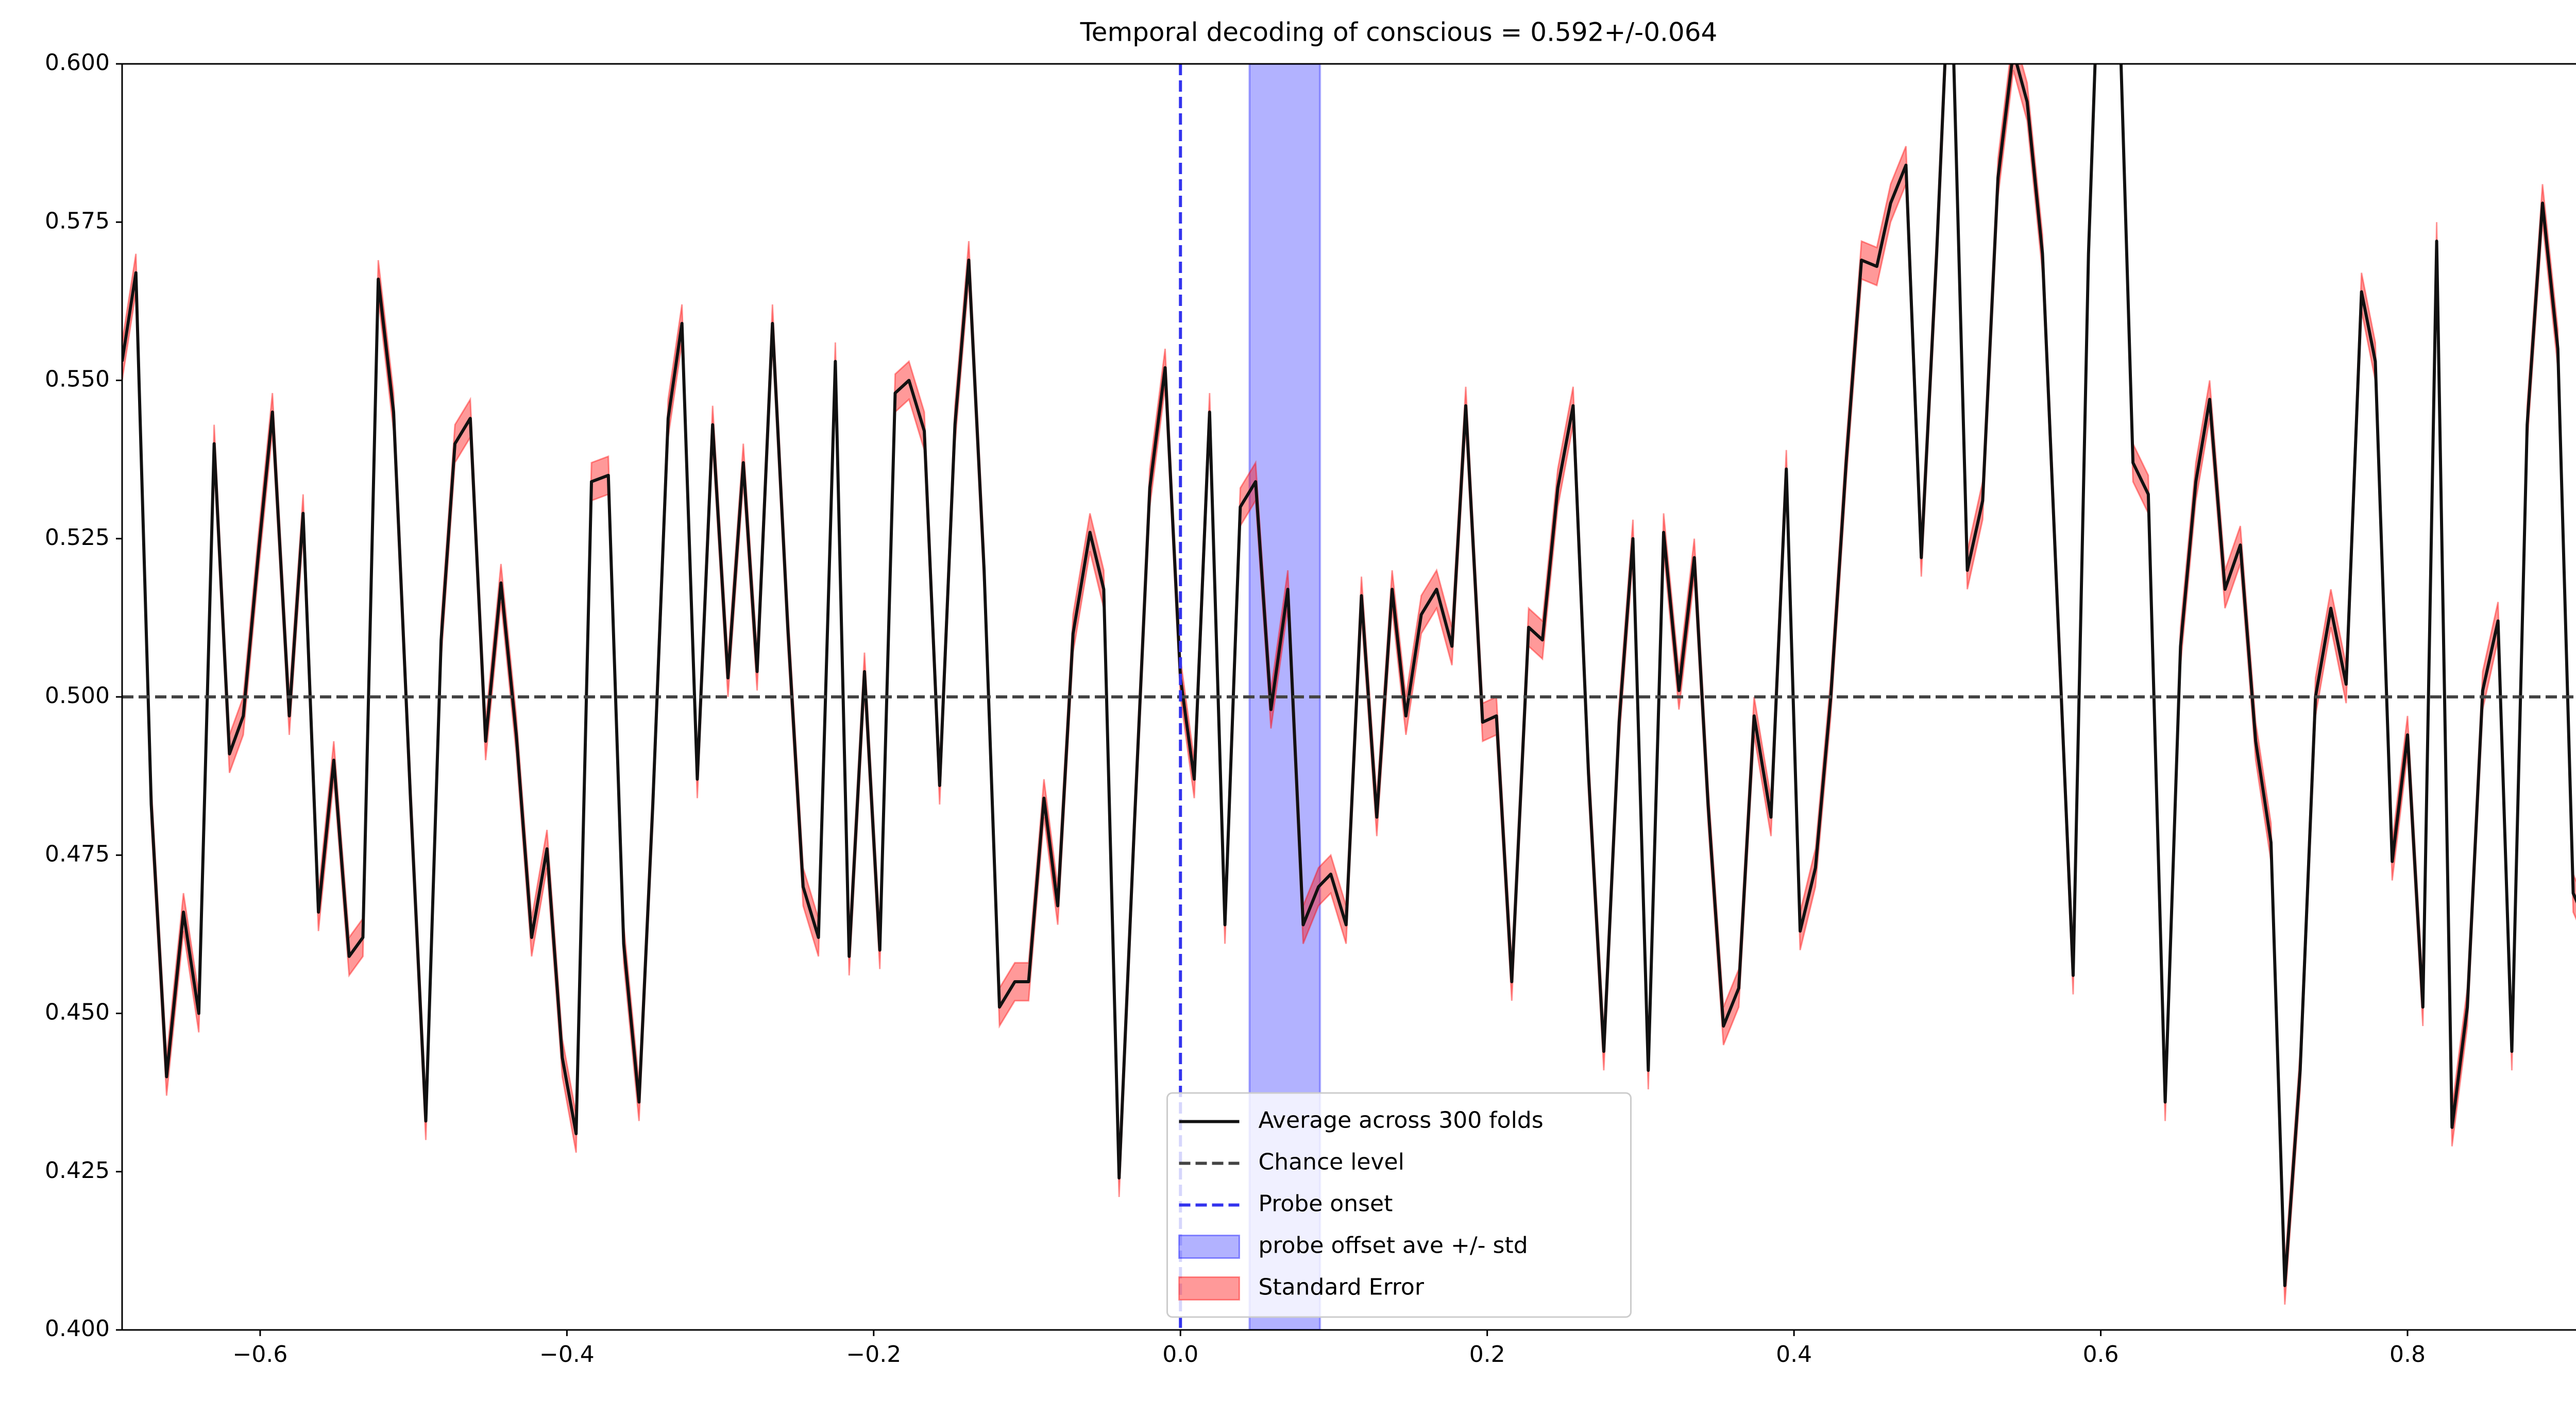 The image size is (2576, 1401). What do you see at coordinates (1331, 1162) in the screenshot?
I see `legend-label: Chance level` at bounding box center [1331, 1162].